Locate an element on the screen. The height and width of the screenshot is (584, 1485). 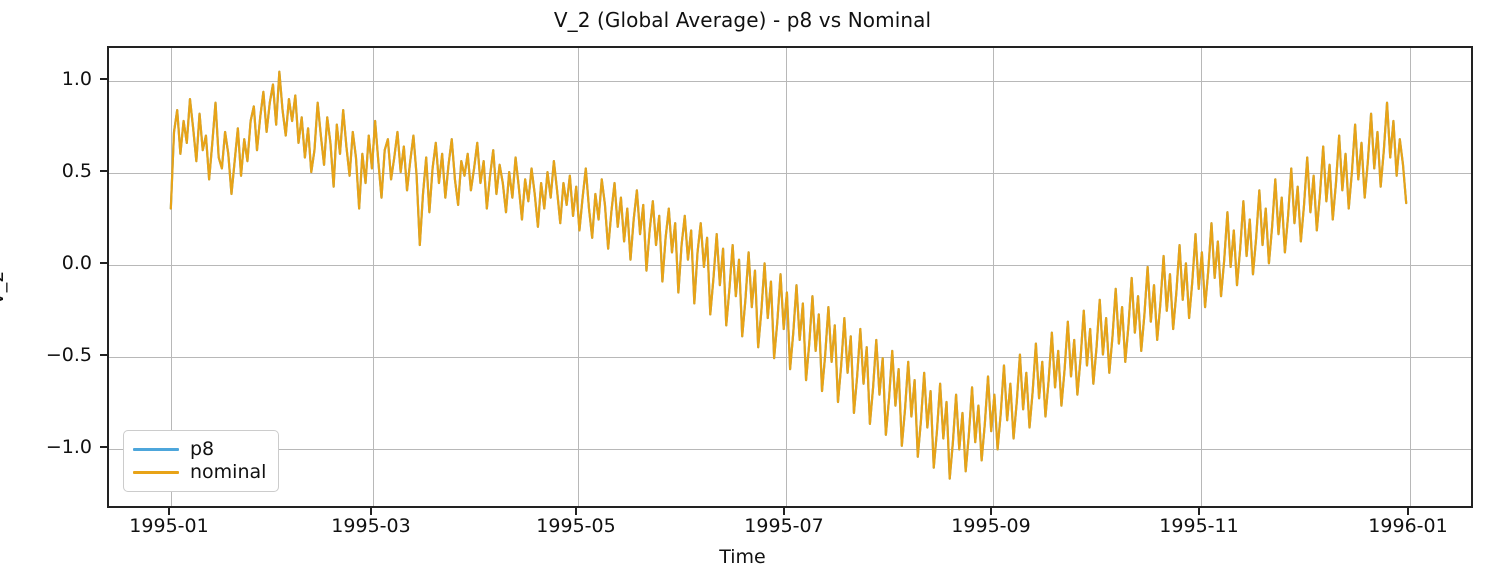
legend-swatch-p8 is located at coordinates (156, 449).